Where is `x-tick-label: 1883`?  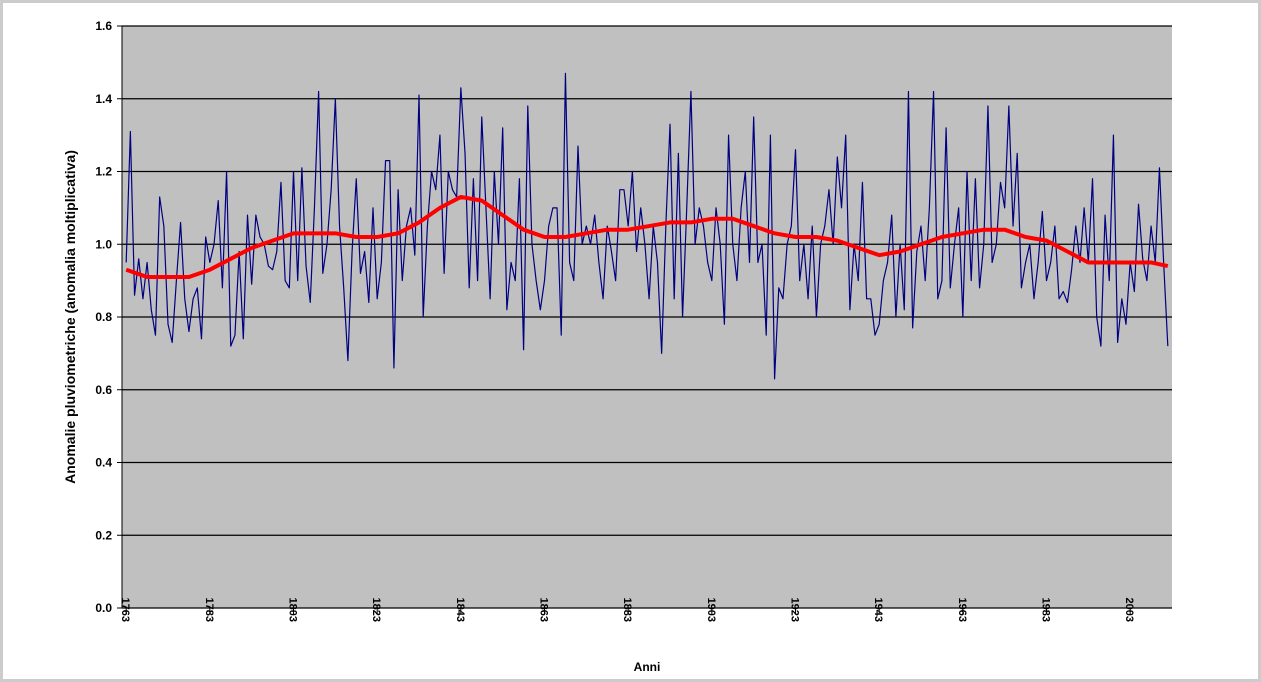 x-tick-label: 1883 is located at coordinates (627, 610).